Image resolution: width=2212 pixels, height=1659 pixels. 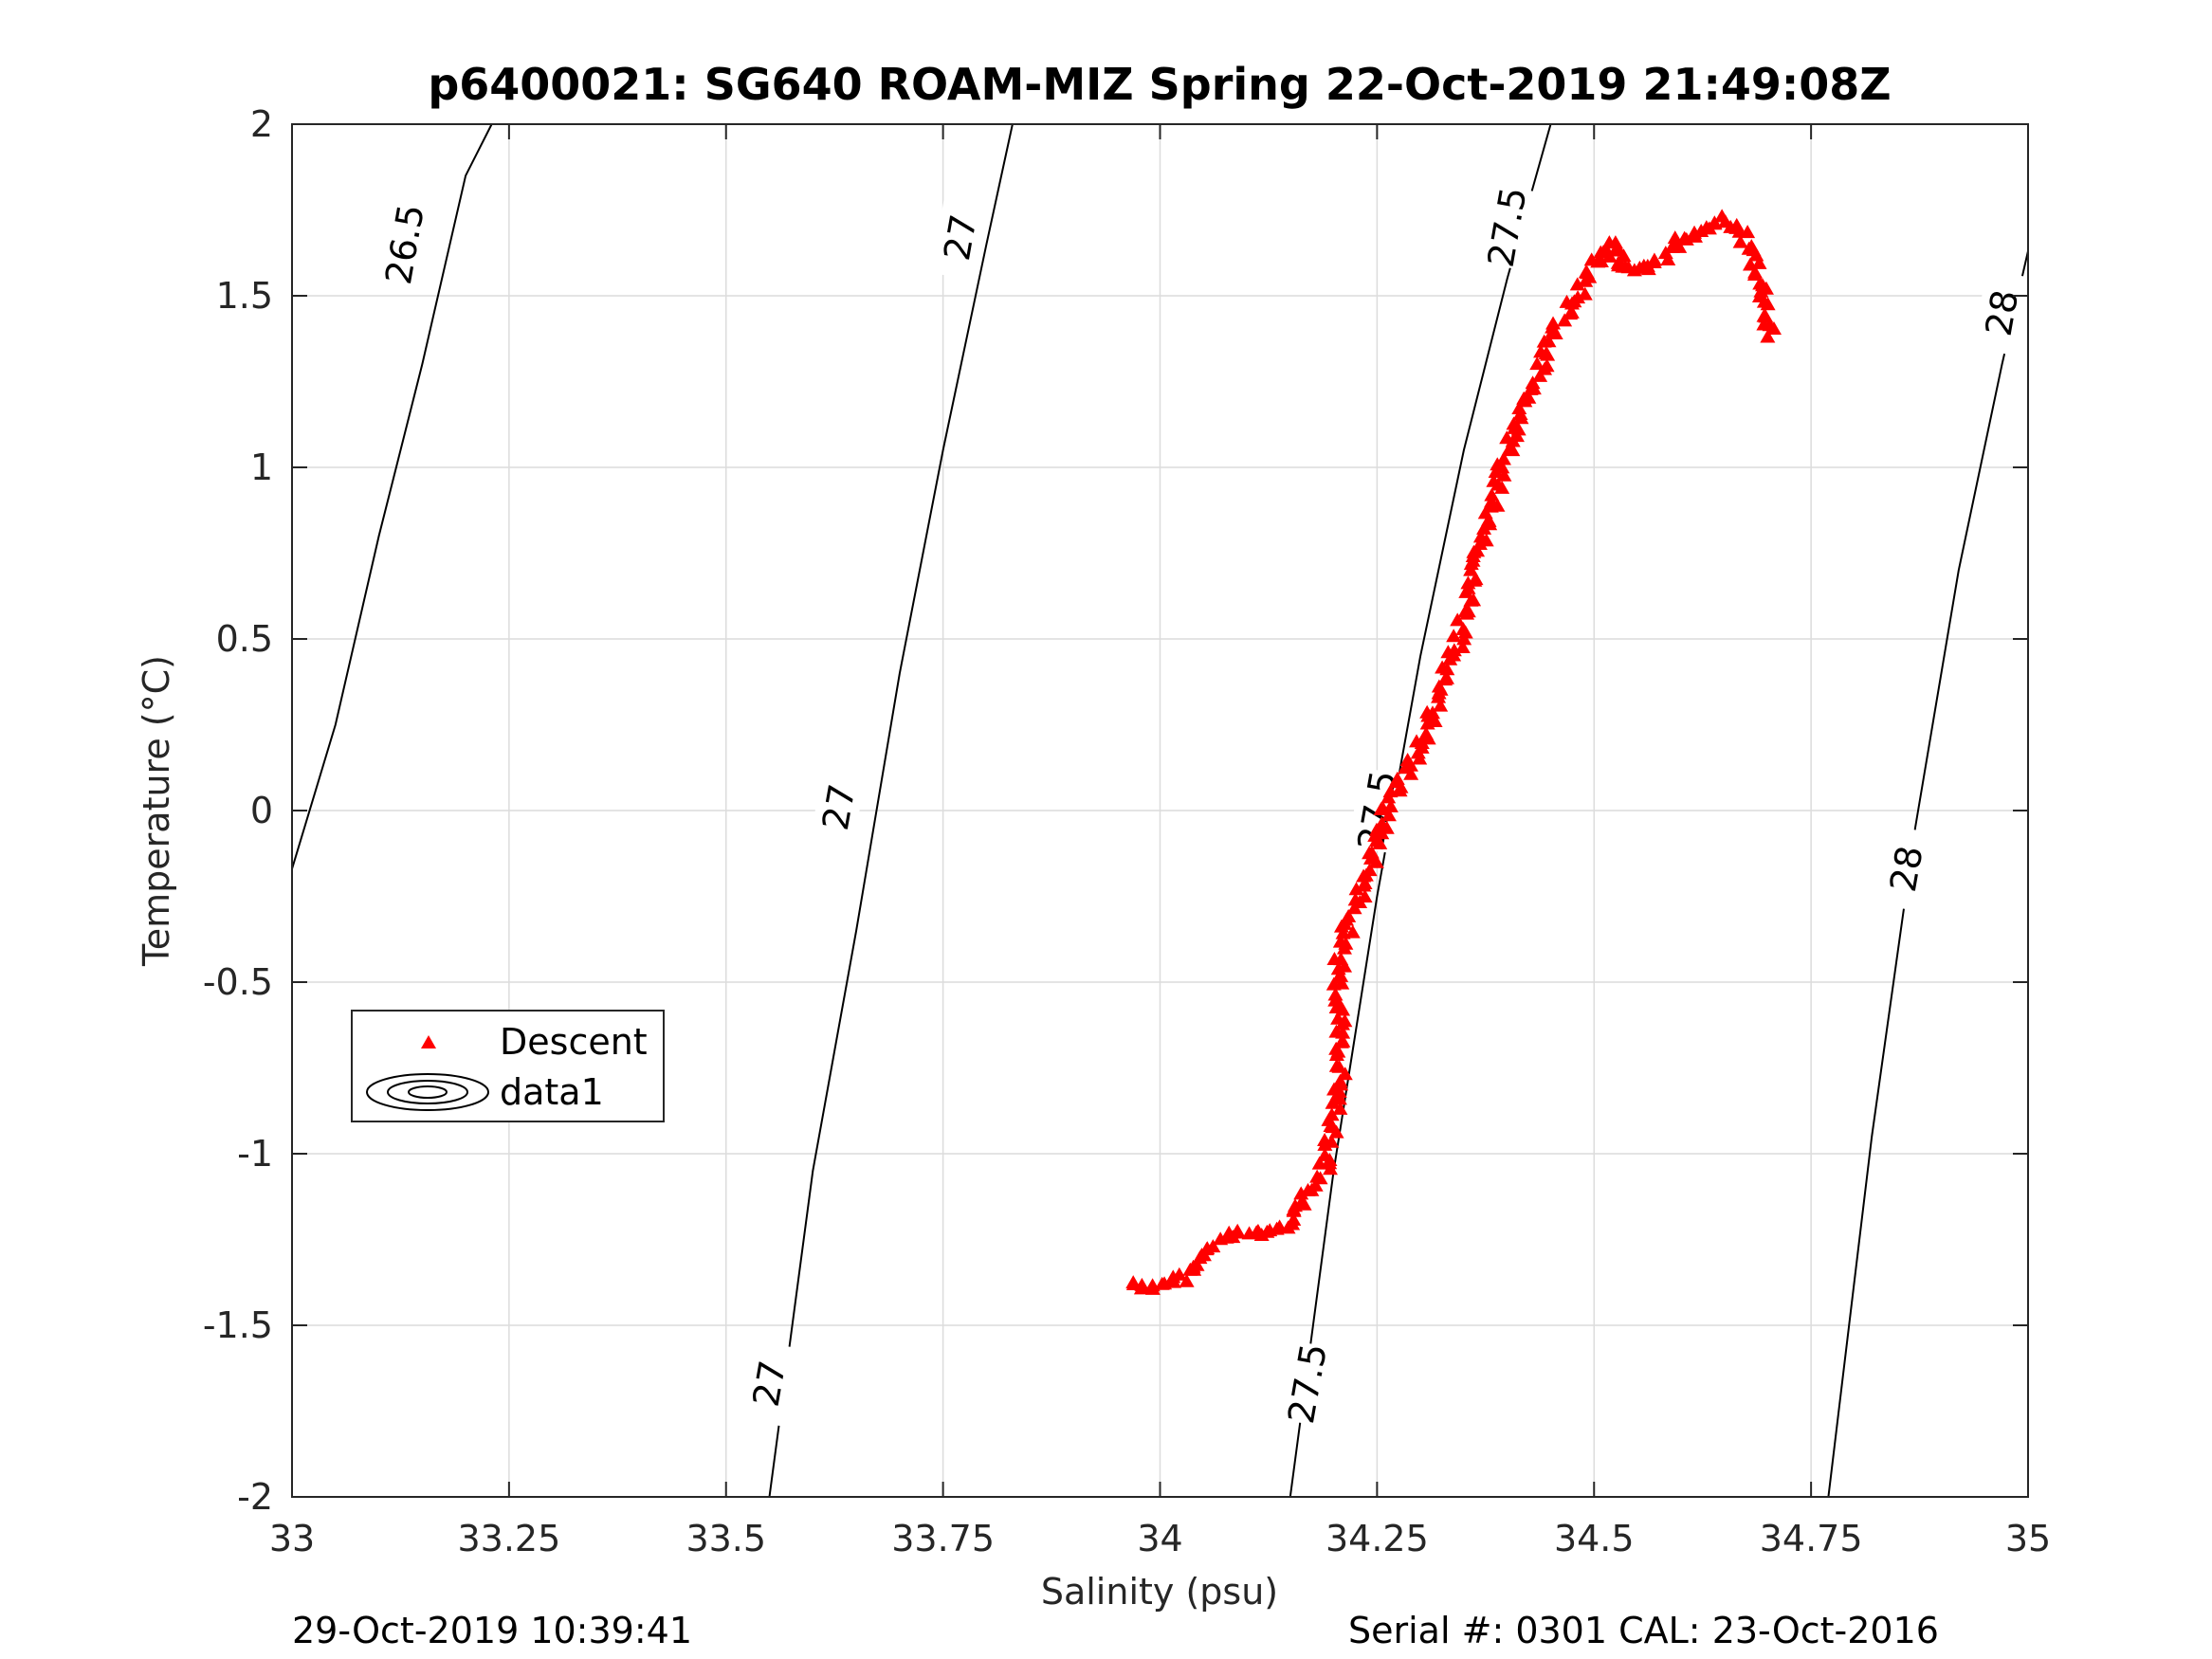 I want to click on legend-contour-marker, so click(x=427, y=1092).